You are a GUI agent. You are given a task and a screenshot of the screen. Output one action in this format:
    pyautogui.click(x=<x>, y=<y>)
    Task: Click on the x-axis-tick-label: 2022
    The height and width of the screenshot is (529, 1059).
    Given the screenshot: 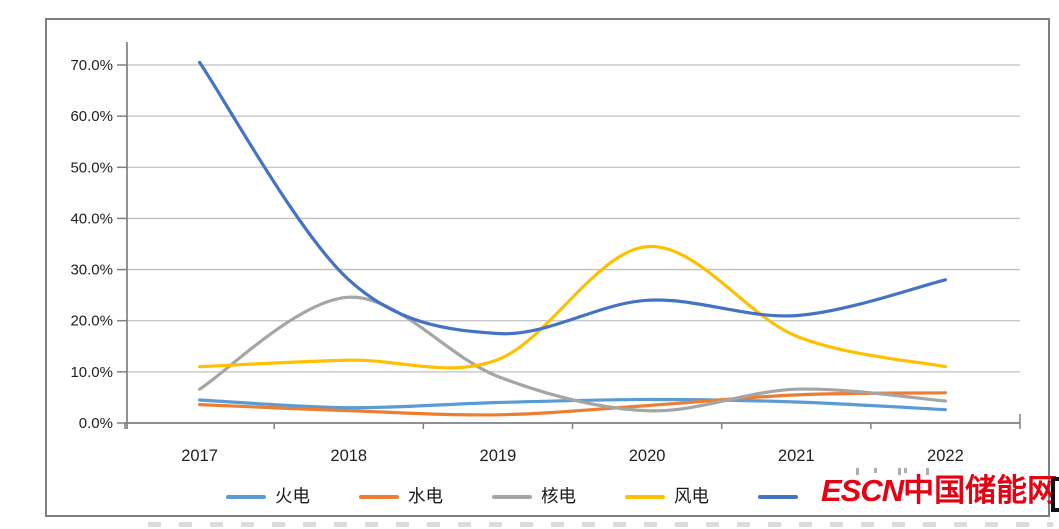 What is the action you would take?
    pyautogui.click(x=945, y=456)
    